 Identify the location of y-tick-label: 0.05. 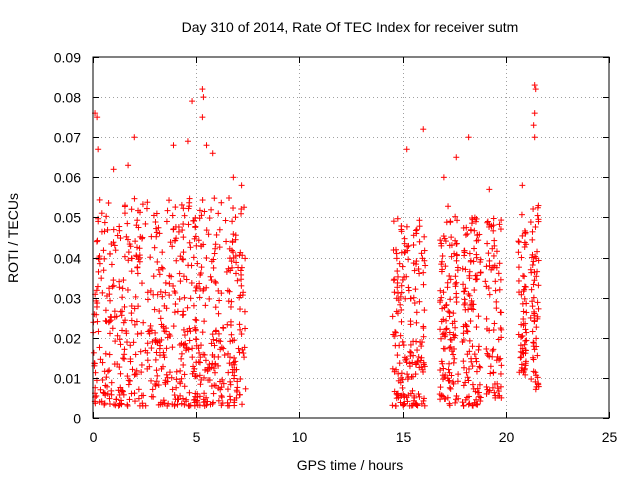
(67, 218).